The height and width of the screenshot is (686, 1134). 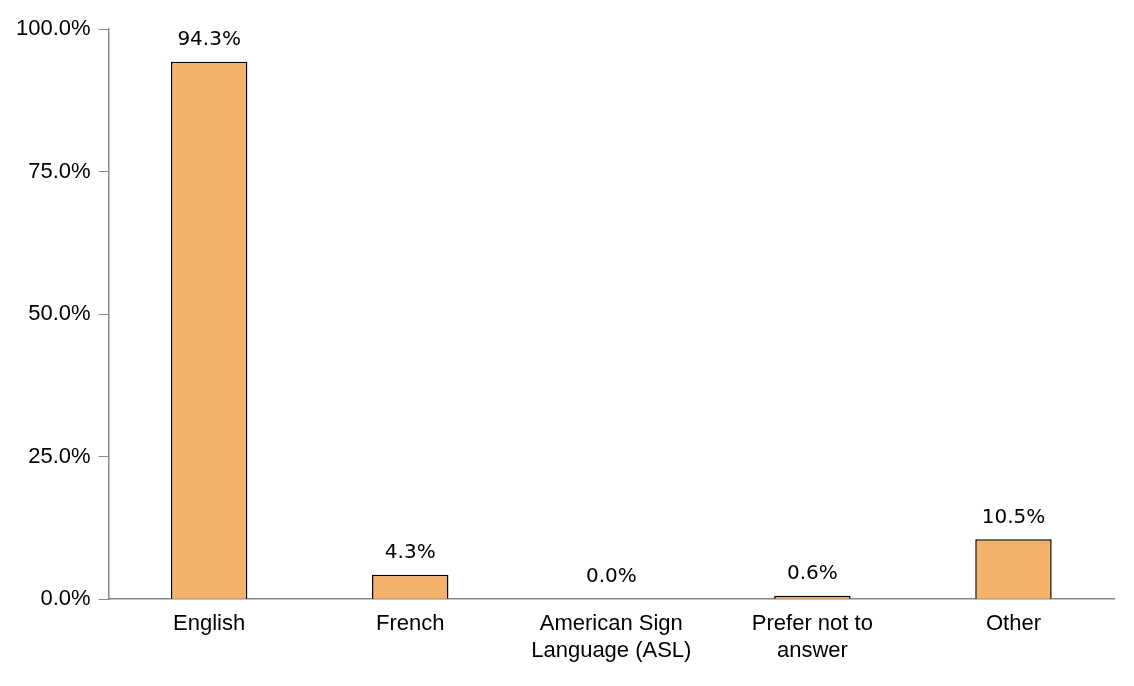 What do you see at coordinates (59, 170) in the screenshot?
I see `y-tick-label: 75.0%` at bounding box center [59, 170].